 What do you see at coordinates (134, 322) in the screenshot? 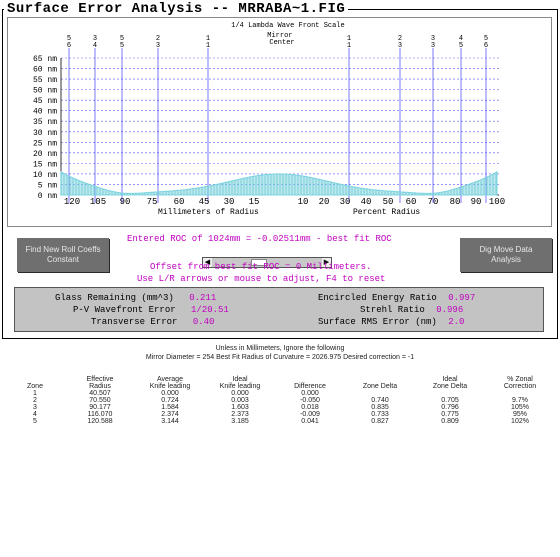
I see `transverse-error-label: Transverse Error` at bounding box center [134, 322].